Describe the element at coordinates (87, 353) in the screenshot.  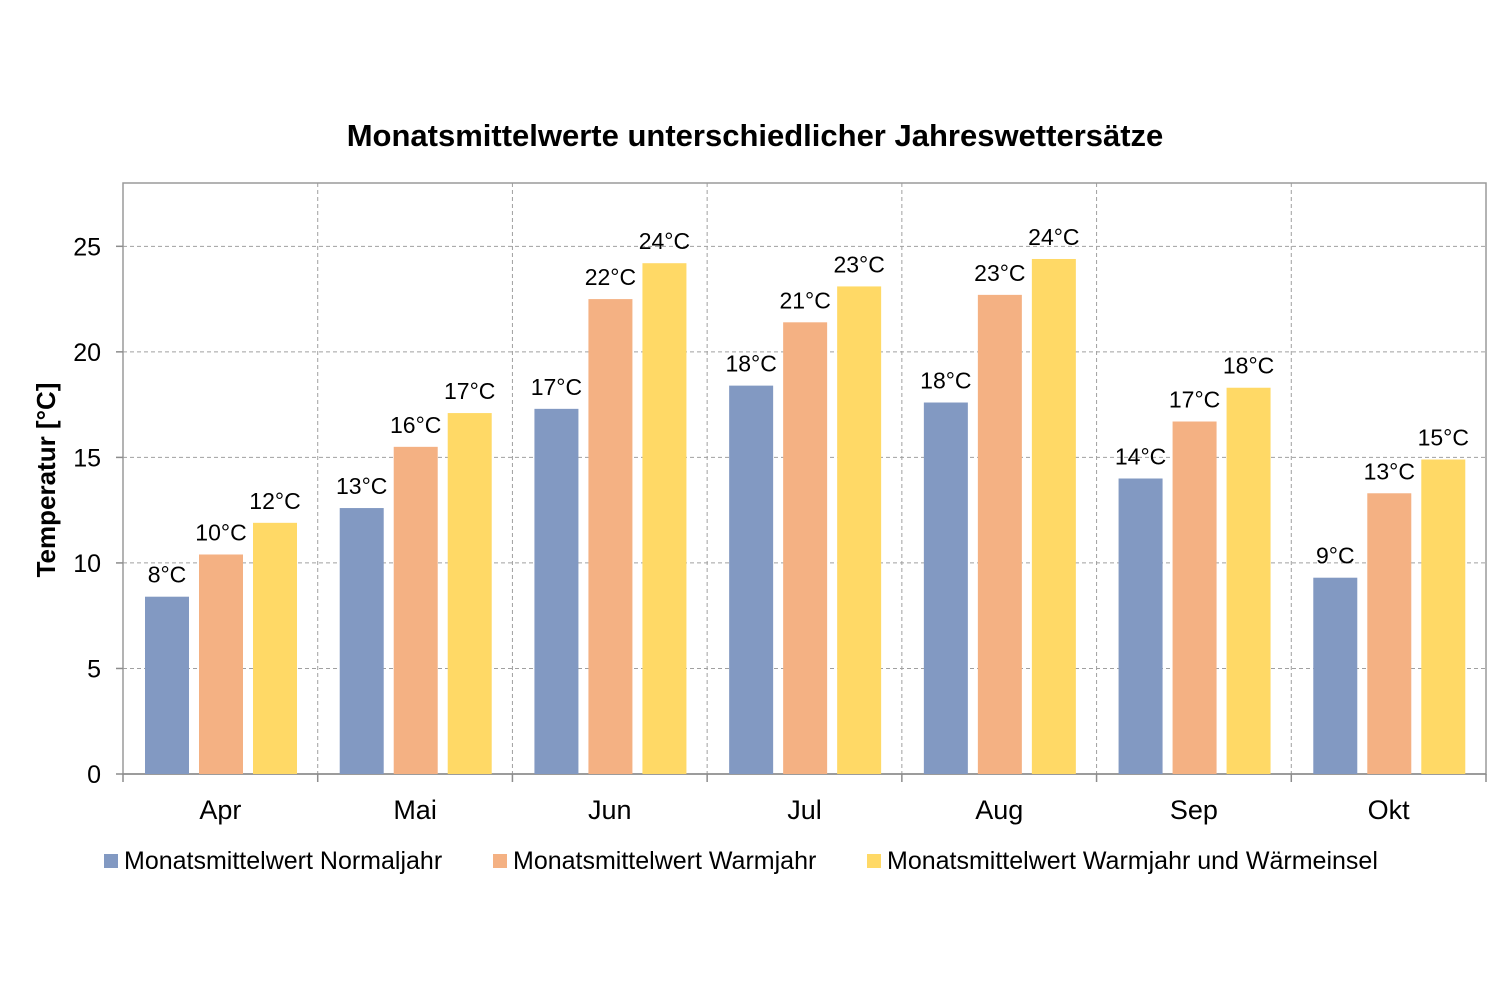
I see `y-tick-label-20: 20` at that location.